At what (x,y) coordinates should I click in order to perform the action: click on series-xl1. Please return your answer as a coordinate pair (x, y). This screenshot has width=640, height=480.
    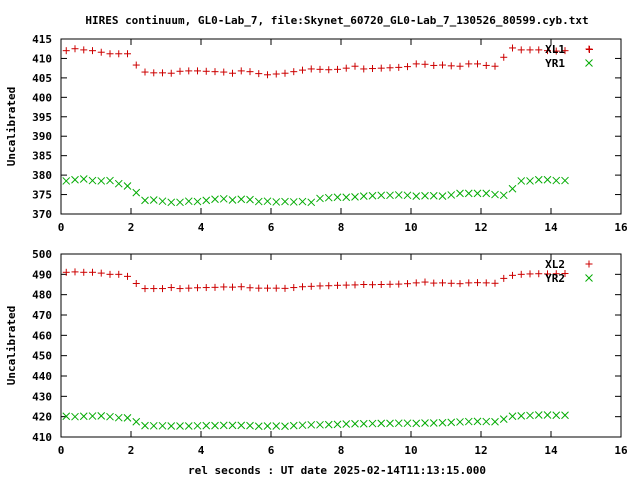
    Looking at the image, I should click on (327, 61).